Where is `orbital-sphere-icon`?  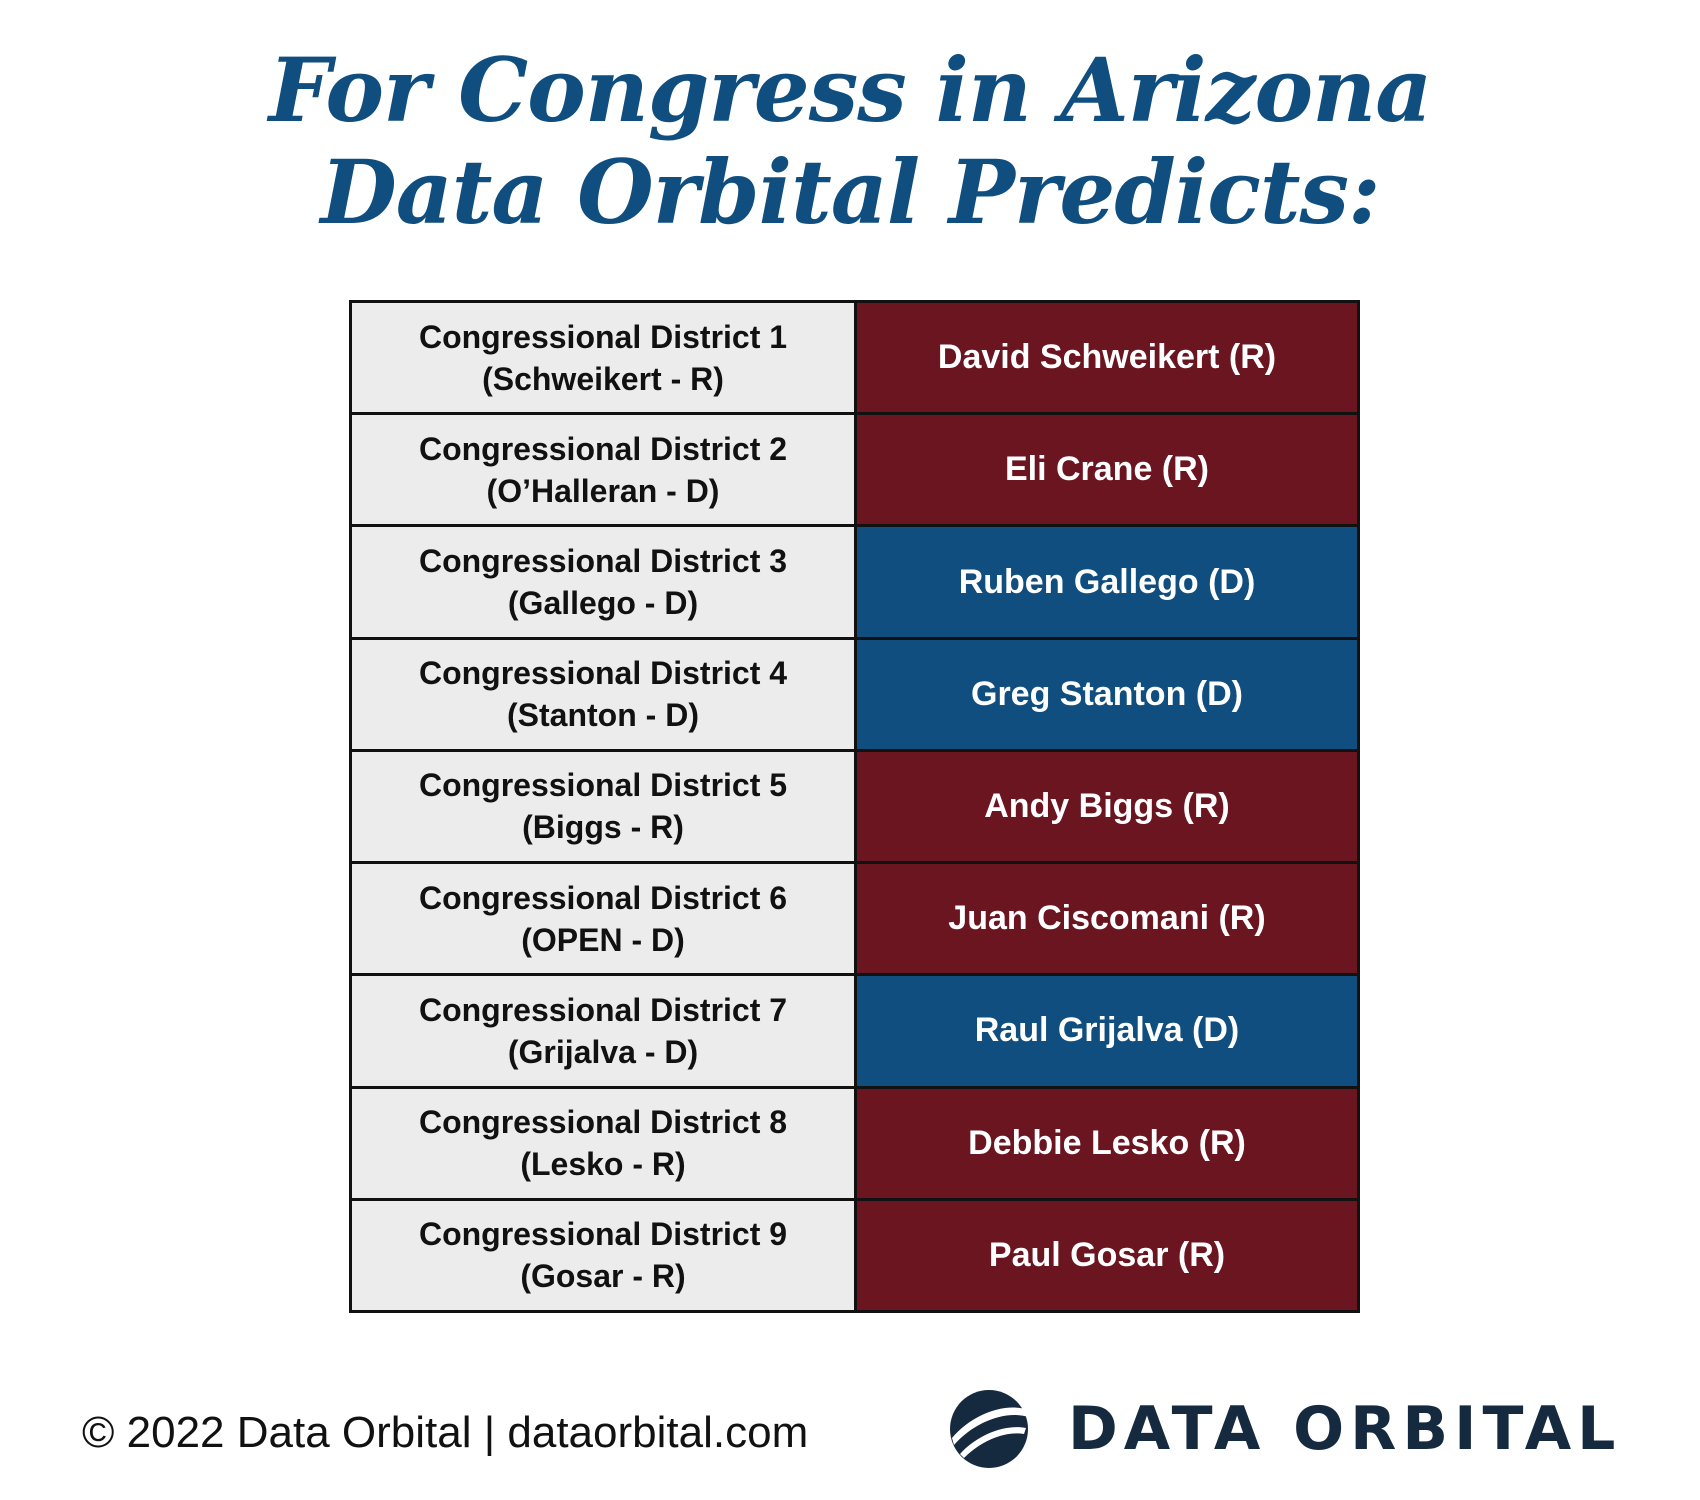
orbital-sphere-icon is located at coordinates (989, 1429).